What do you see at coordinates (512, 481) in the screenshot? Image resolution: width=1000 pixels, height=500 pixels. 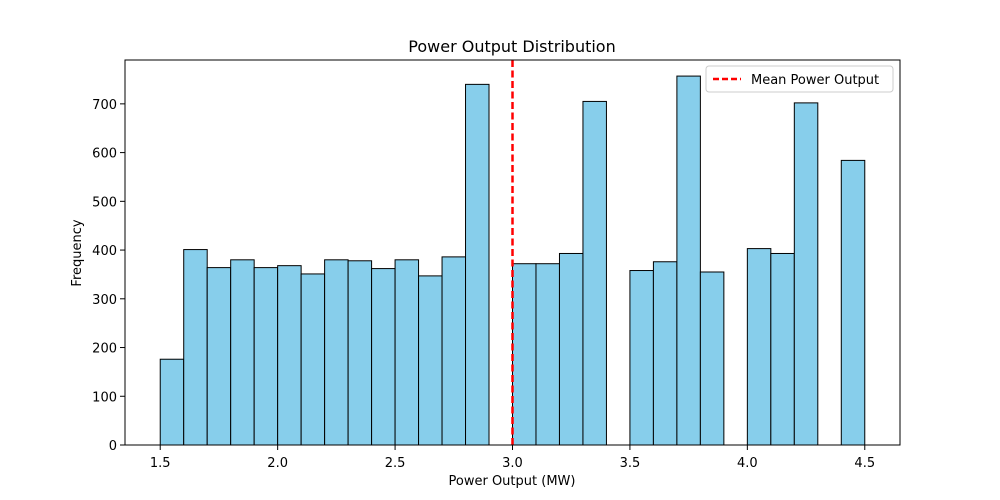 I see `x-axis-label: Power Output (MW)` at bounding box center [512, 481].